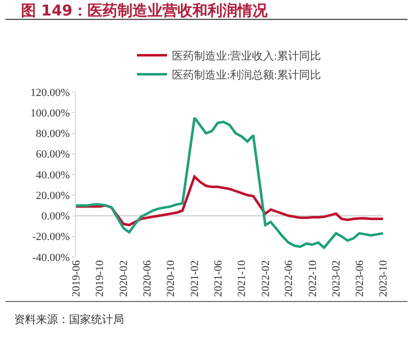  Describe the element at coordinates (53, 154) in the screenshot. I see `y-tick-label: 60.00%` at that location.